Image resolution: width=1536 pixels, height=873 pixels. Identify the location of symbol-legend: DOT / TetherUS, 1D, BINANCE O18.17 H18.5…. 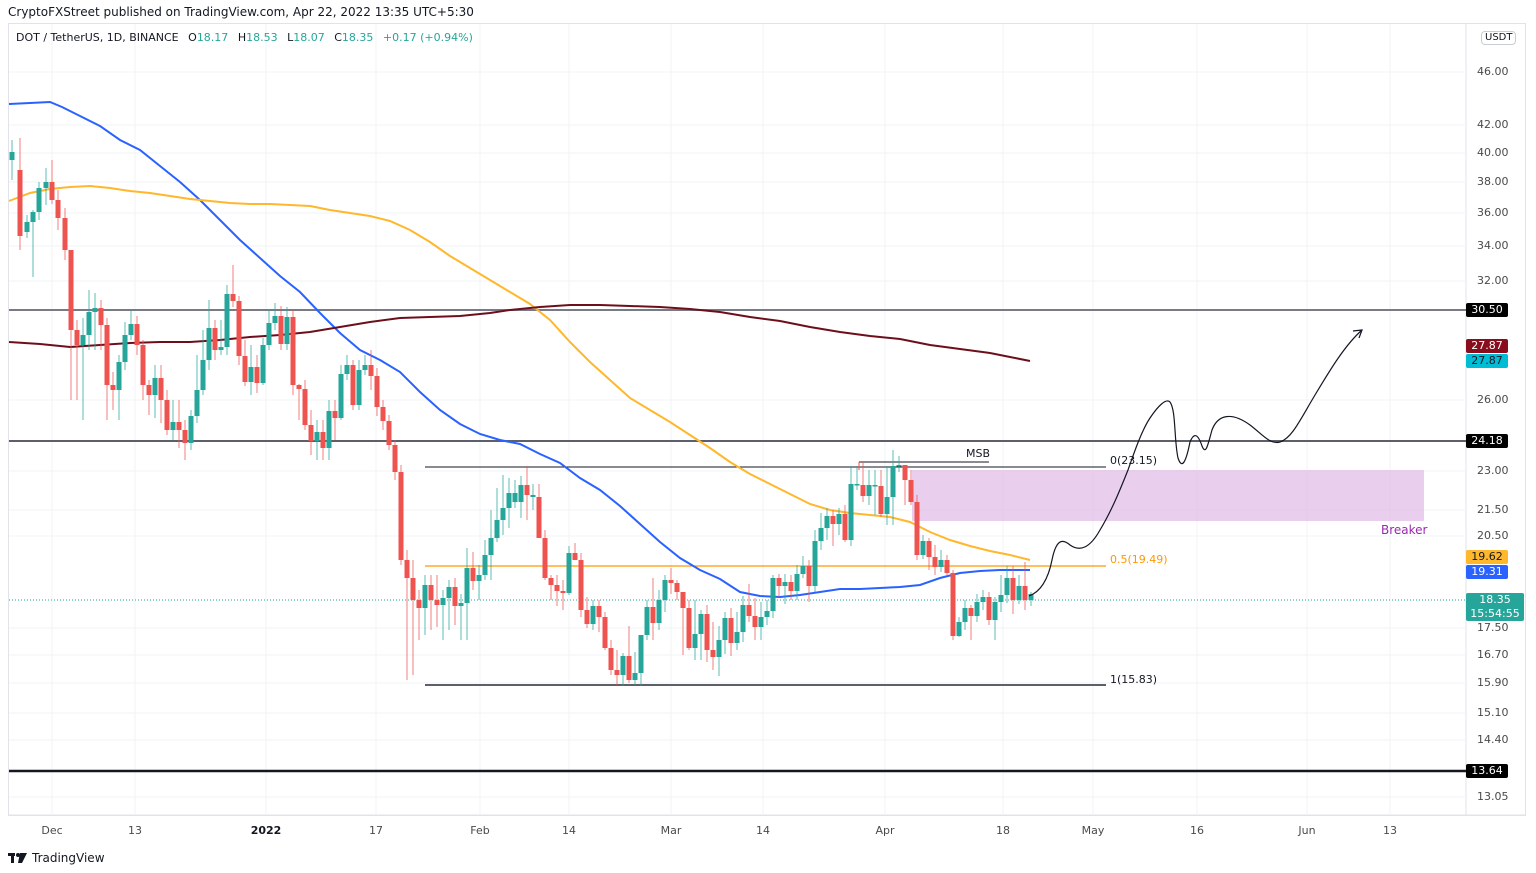
(244, 37).